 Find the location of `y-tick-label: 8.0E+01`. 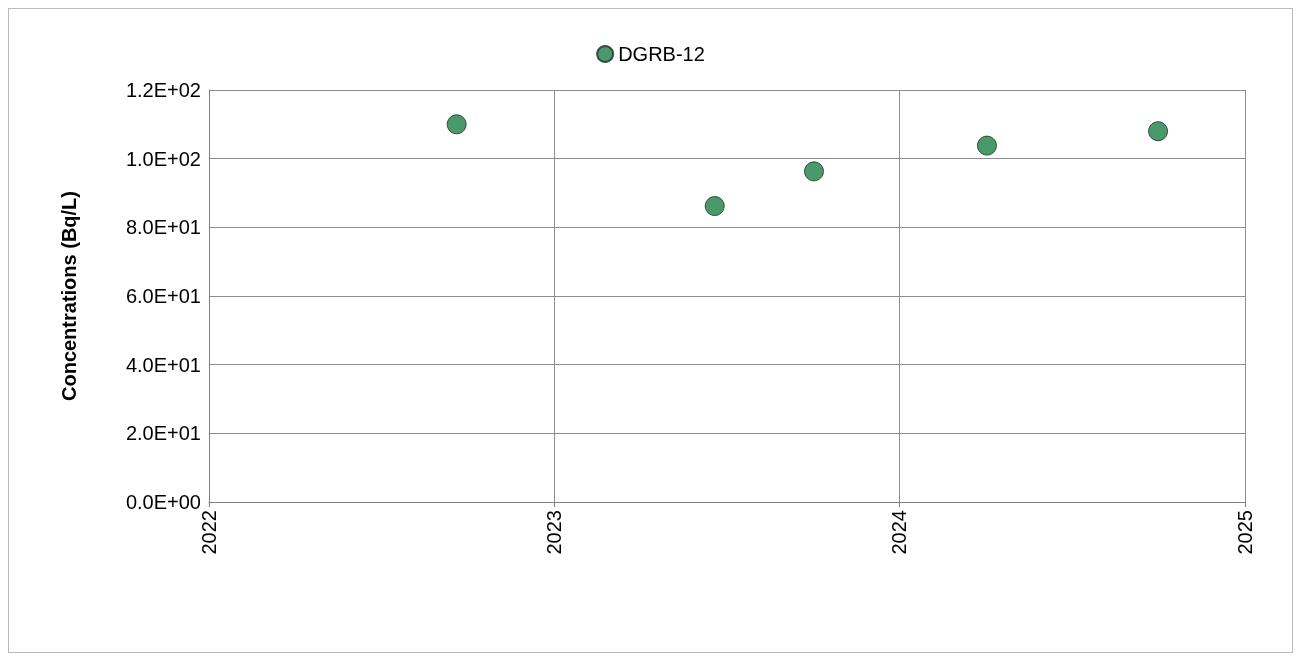

y-tick-label: 8.0E+01 is located at coordinates (163, 227).